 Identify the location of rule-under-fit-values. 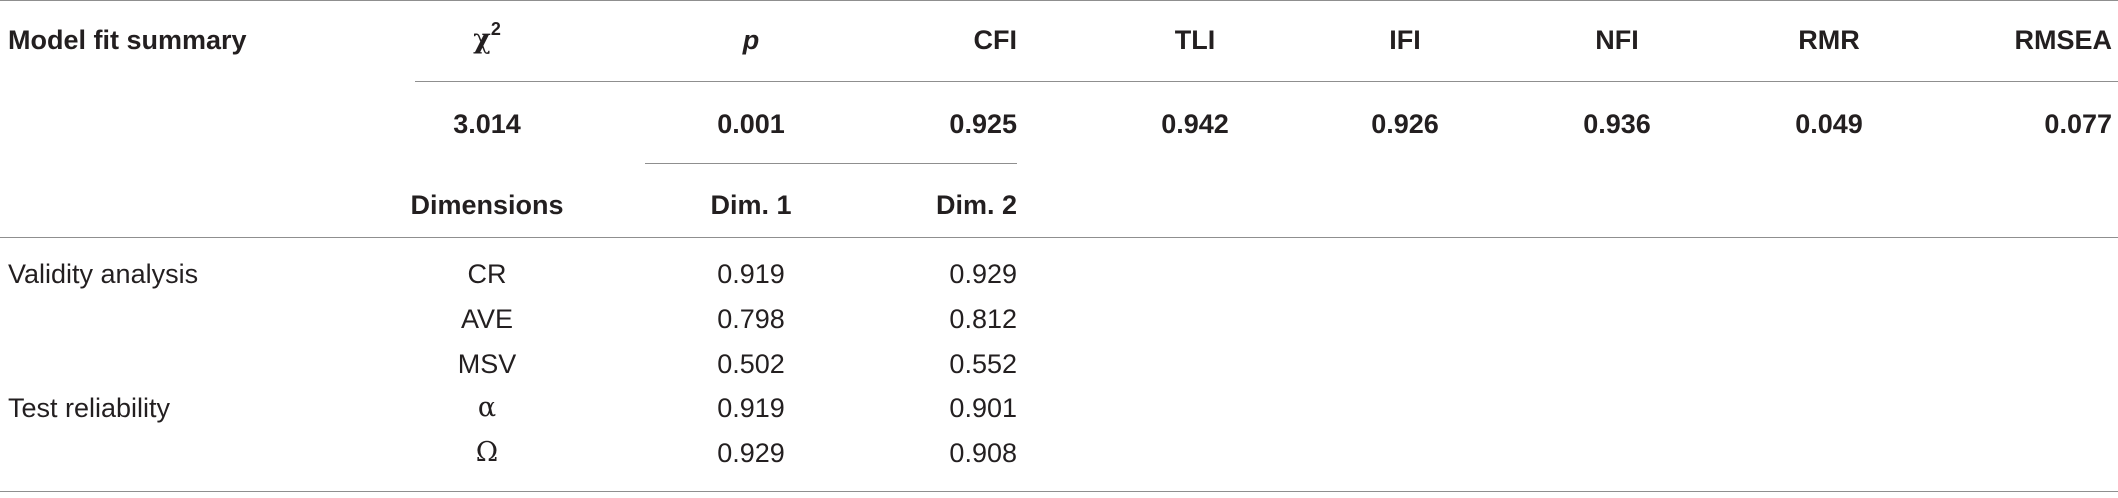
(831, 163).